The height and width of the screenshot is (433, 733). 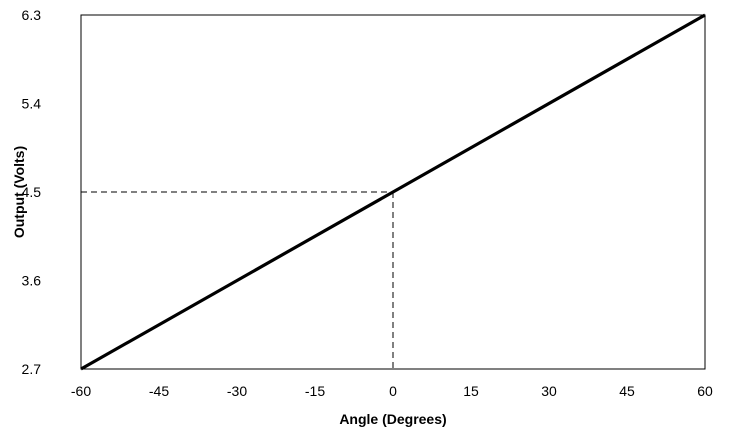 What do you see at coordinates (32, 15) in the screenshot?
I see `y-tick-label: 6.3` at bounding box center [32, 15].